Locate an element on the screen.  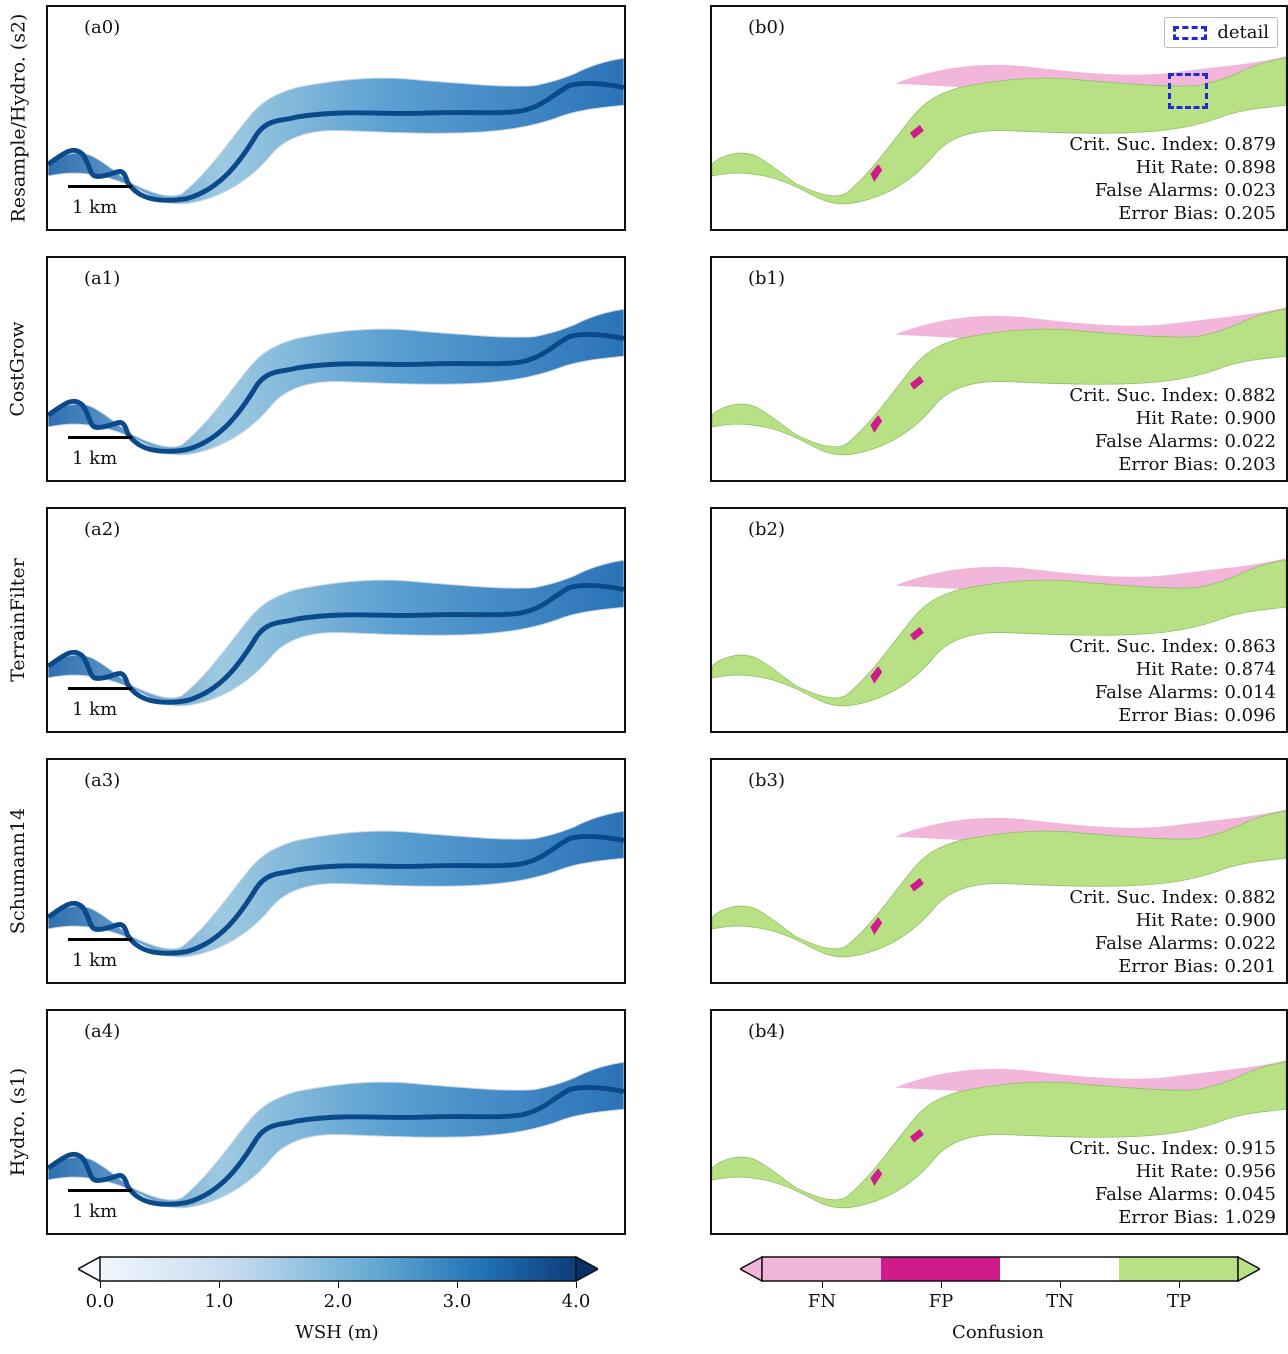
wsh-map-panel: (a3) 1 km is located at coordinates (336, 871).